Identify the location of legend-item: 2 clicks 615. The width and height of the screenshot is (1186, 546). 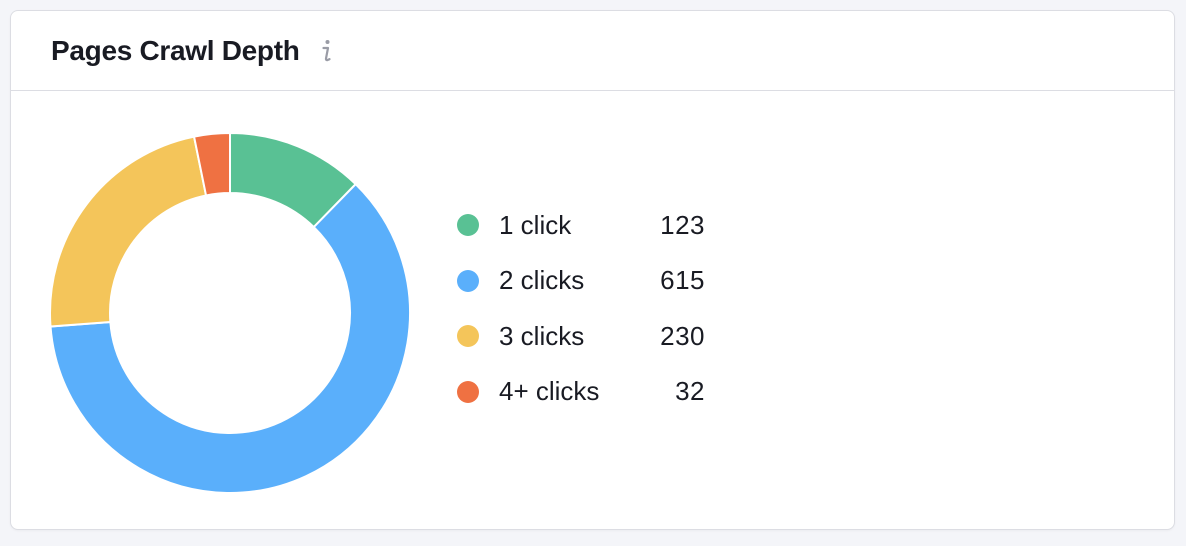
(581, 281).